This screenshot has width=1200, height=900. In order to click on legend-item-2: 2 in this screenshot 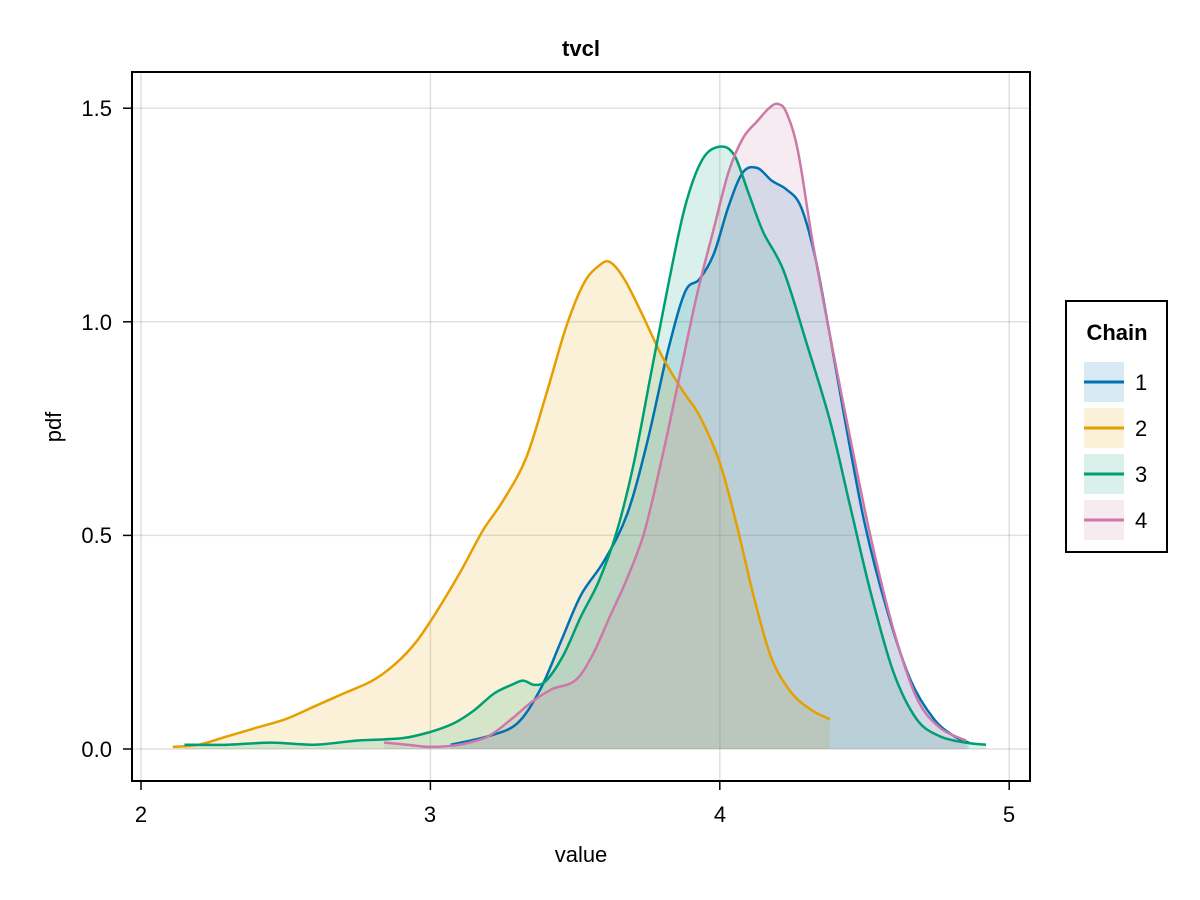, I will do `click(1115, 428)`.